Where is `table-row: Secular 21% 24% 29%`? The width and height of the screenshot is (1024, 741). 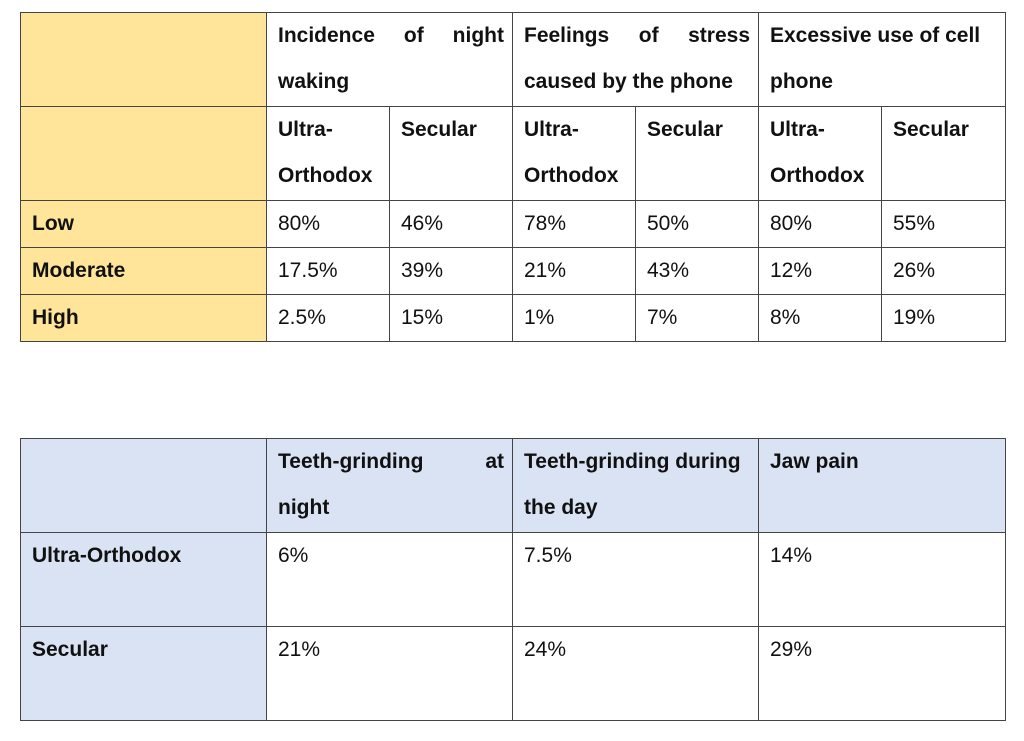 table-row: Secular 21% 24% 29% is located at coordinates (513, 673).